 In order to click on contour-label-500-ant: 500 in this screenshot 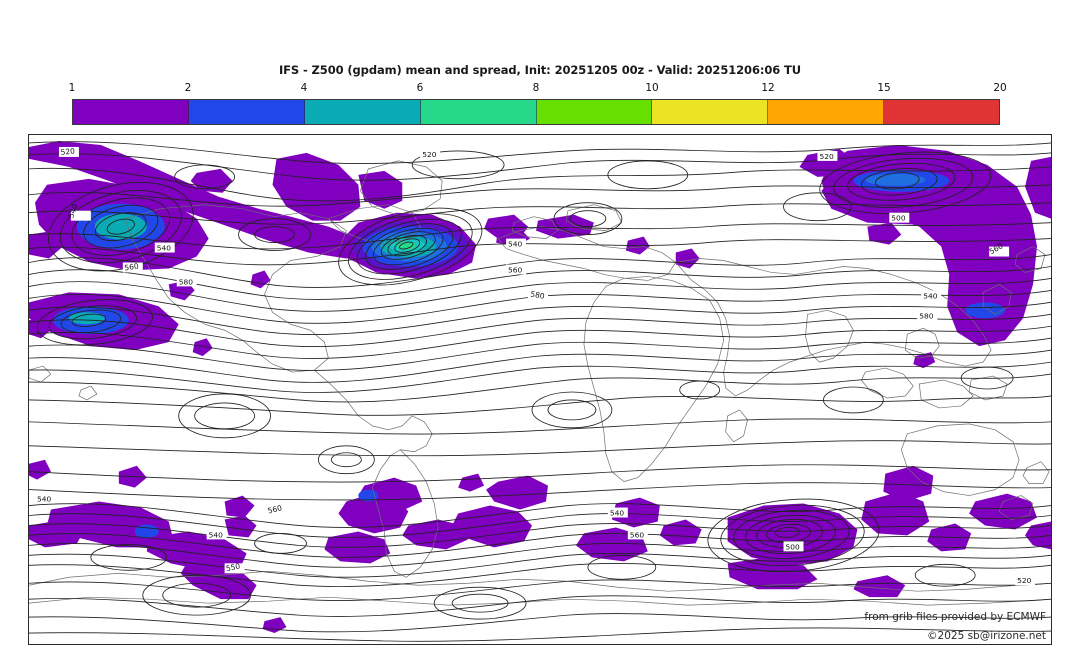, I will do `click(793, 546)`.